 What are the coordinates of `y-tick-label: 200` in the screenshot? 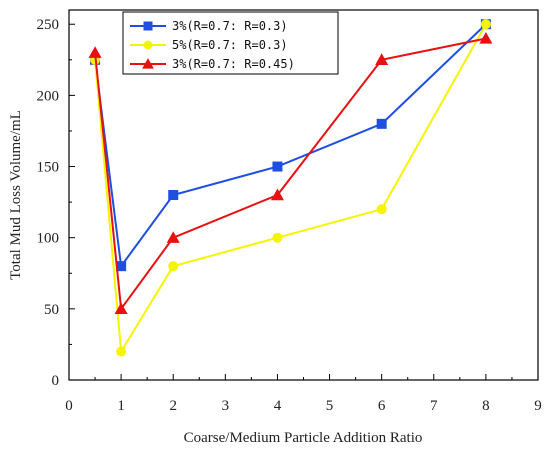 It's located at (48, 96).